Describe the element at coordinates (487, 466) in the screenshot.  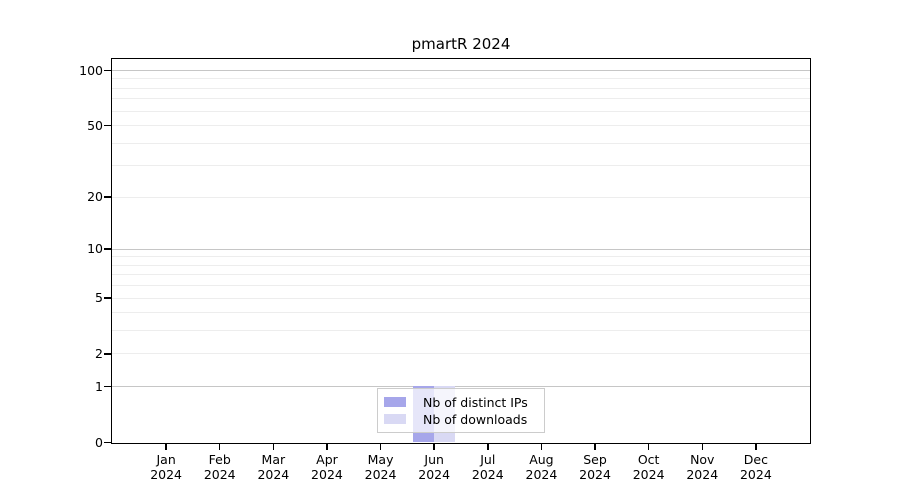
I see `x-tick-label: Jul 2024` at that location.